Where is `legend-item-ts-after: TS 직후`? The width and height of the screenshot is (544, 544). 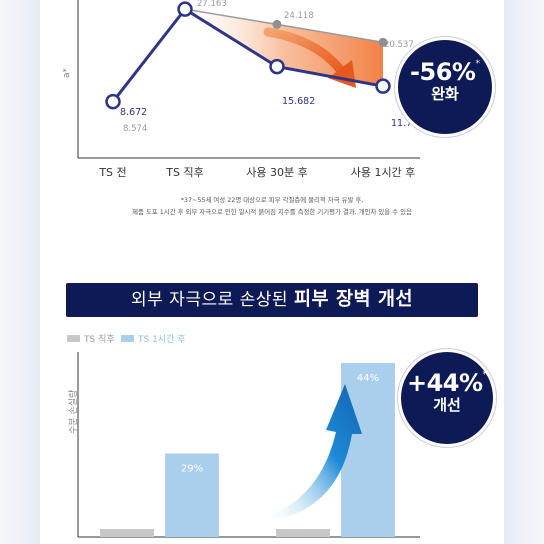
legend-item-ts-after: TS 직후 is located at coordinates (91, 338).